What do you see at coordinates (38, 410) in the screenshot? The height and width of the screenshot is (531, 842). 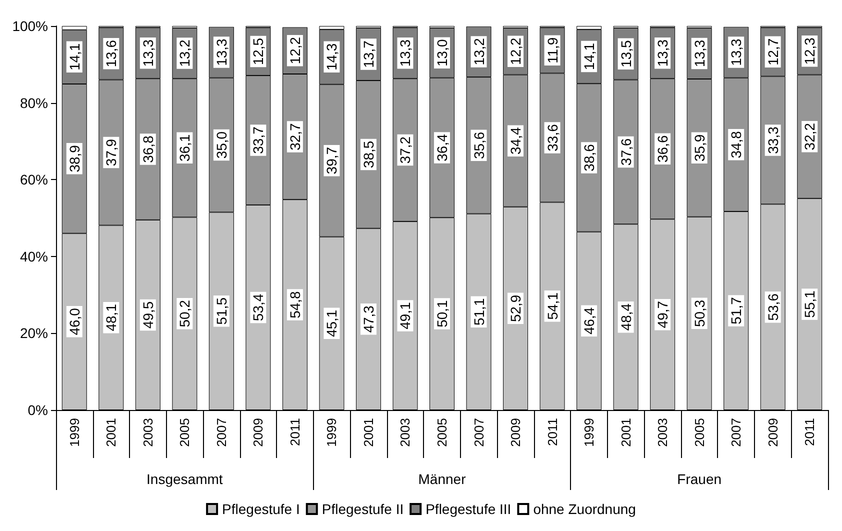 I see `y-tick-label: 0%` at bounding box center [38, 410].